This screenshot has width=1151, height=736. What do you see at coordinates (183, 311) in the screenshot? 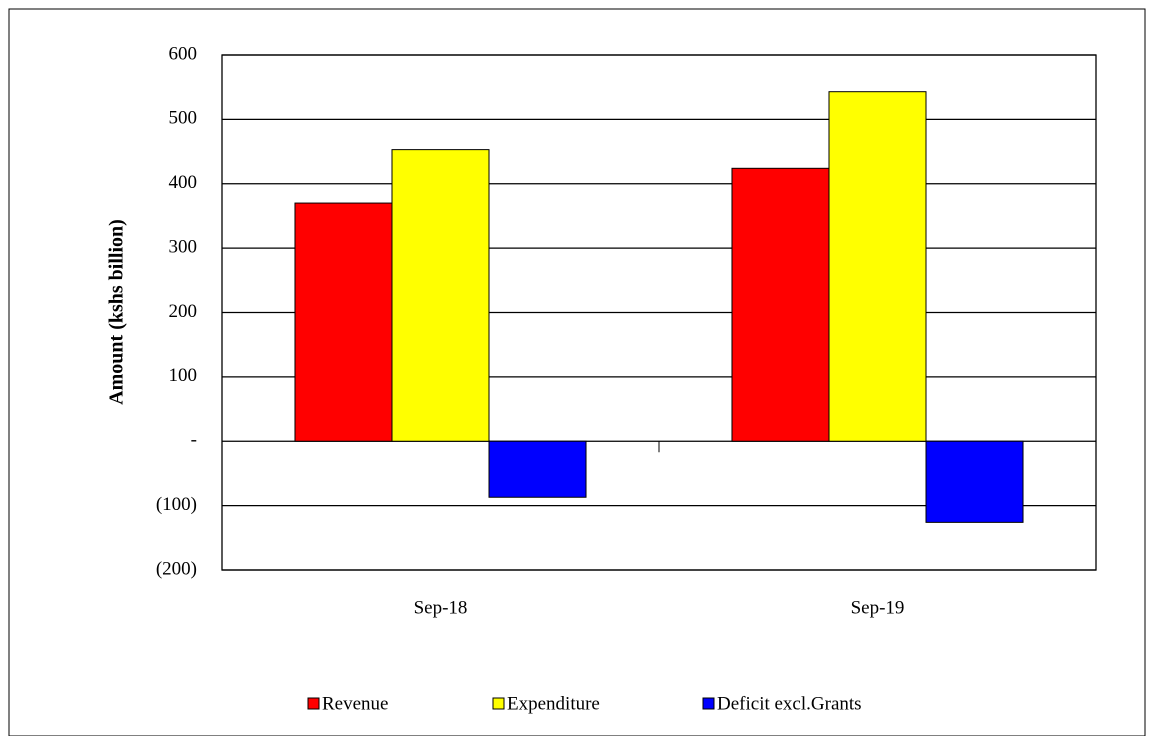
I see `y-tick-label: 200` at bounding box center [183, 311].